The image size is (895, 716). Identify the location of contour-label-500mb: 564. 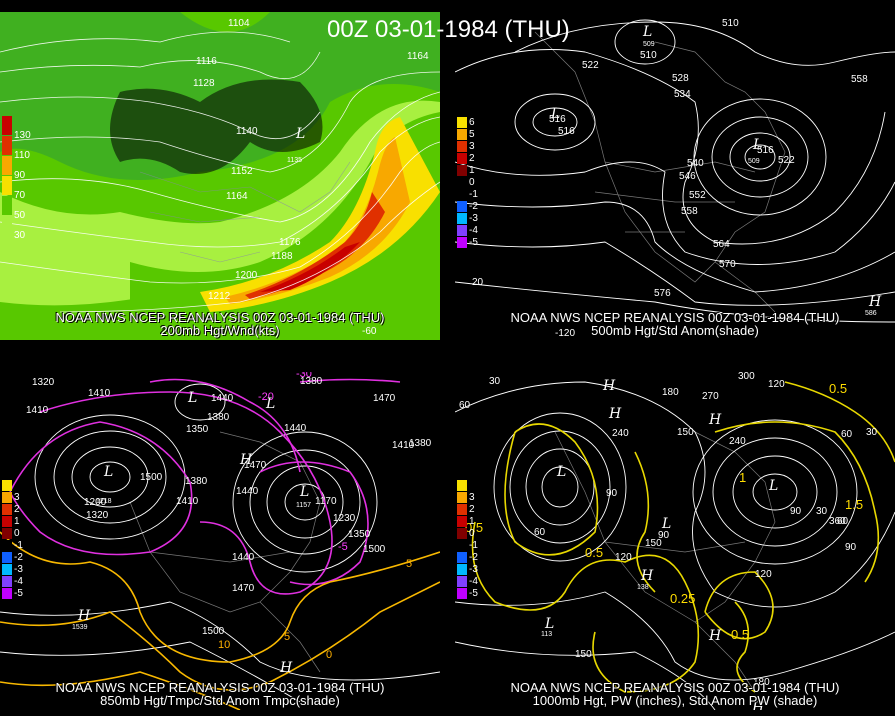
(721, 244).